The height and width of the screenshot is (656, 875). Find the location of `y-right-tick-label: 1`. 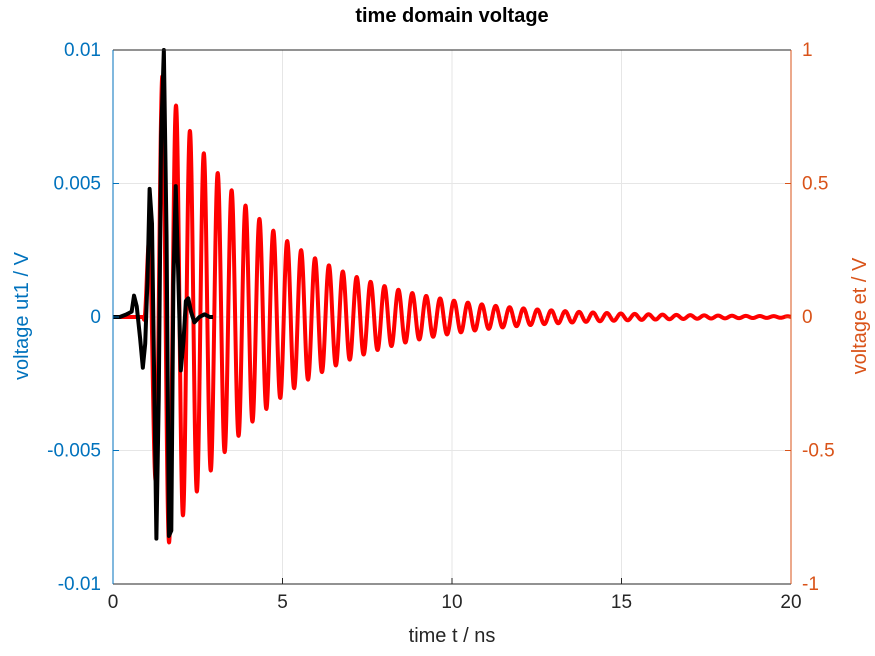

y-right-tick-label: 1 is located at coordinates (807, 50).